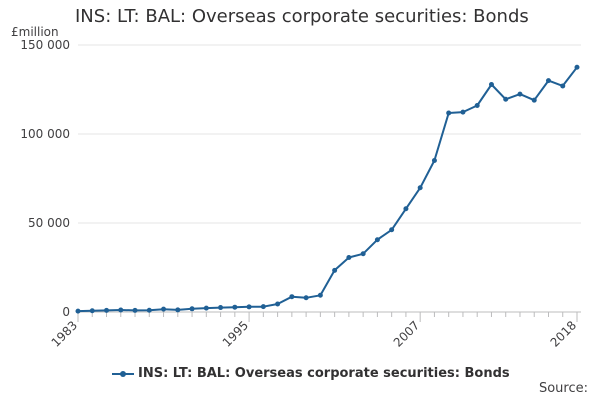 The image size is (600, 400). Describe the element at coordinates (45, 45) in the screenshot. I see `y-tick-label: 150 000` at that location.